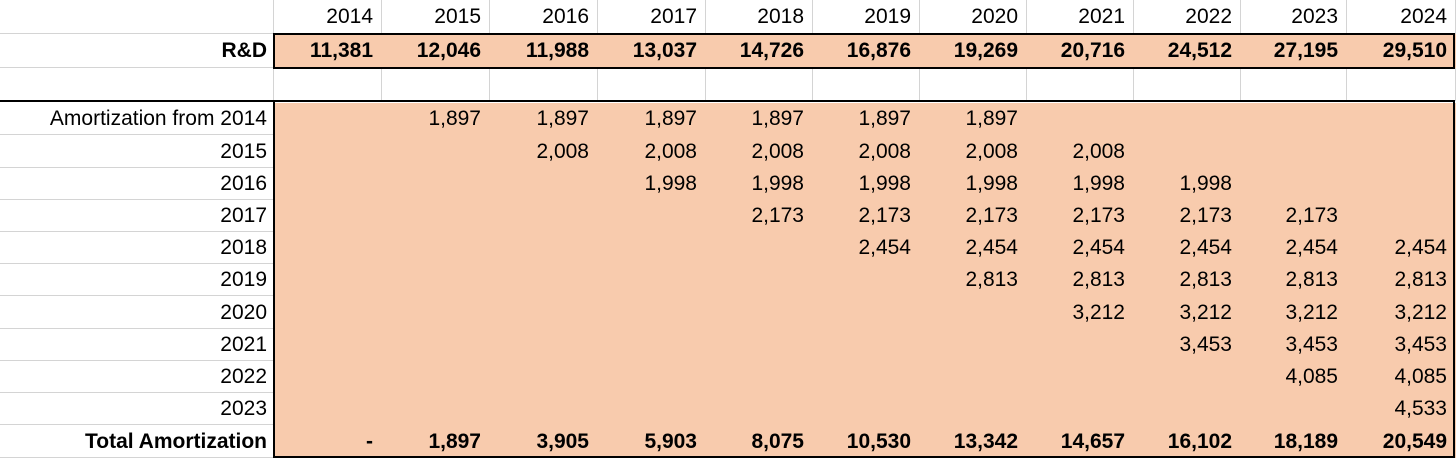  What do you see at coordinates (328, 441) in the screenshot?
I see `total-amortization-value-2014: -` at bounding box center [328, 441].